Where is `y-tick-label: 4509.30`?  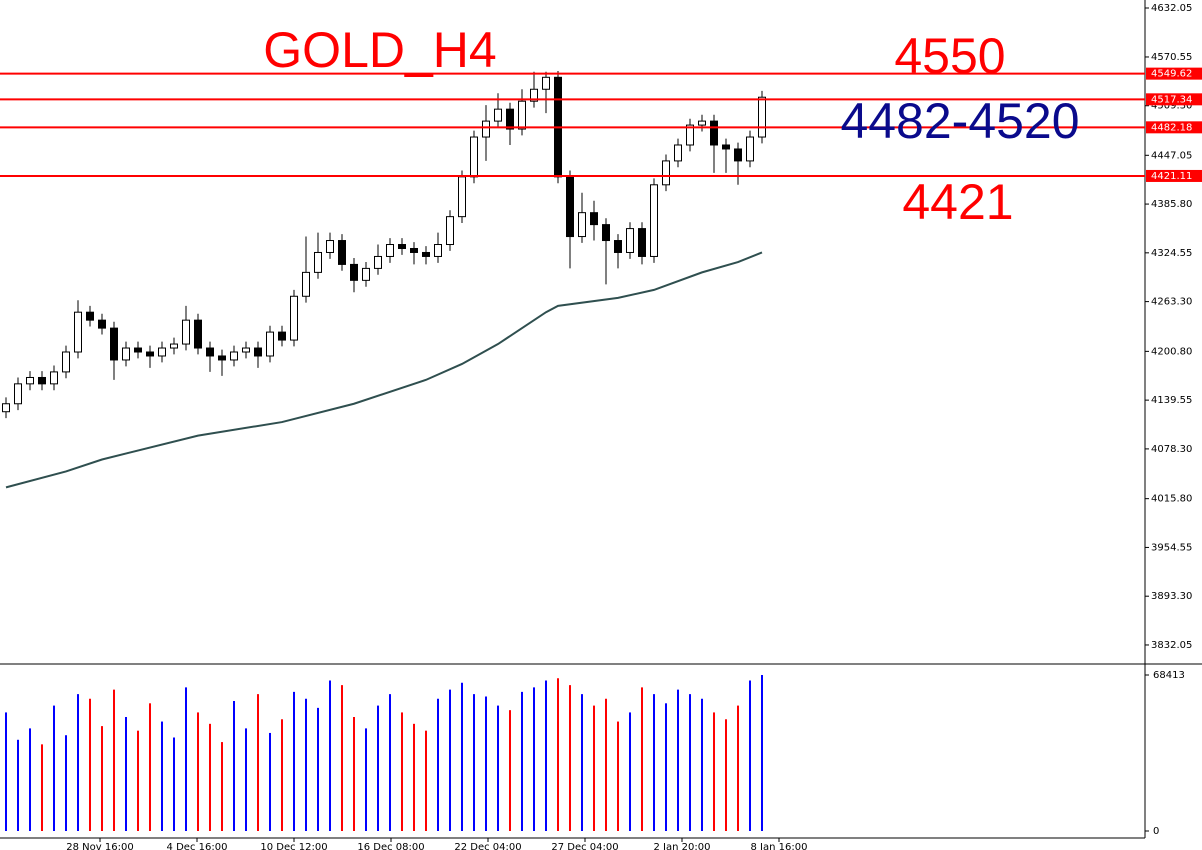
y-tick-label: 4509.30 is located at coordinates (1171, 106).